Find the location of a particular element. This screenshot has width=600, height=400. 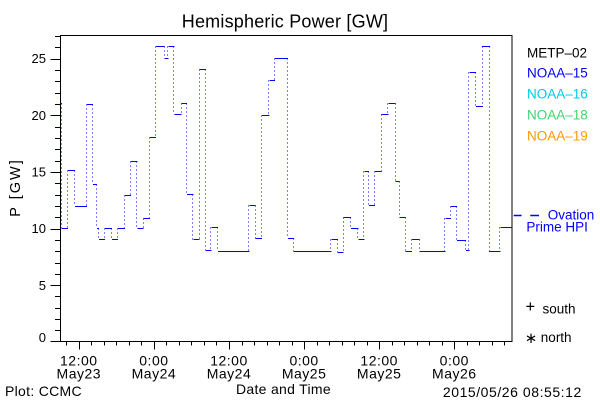

svg-text: 5 is located at coordinates (42, 285).